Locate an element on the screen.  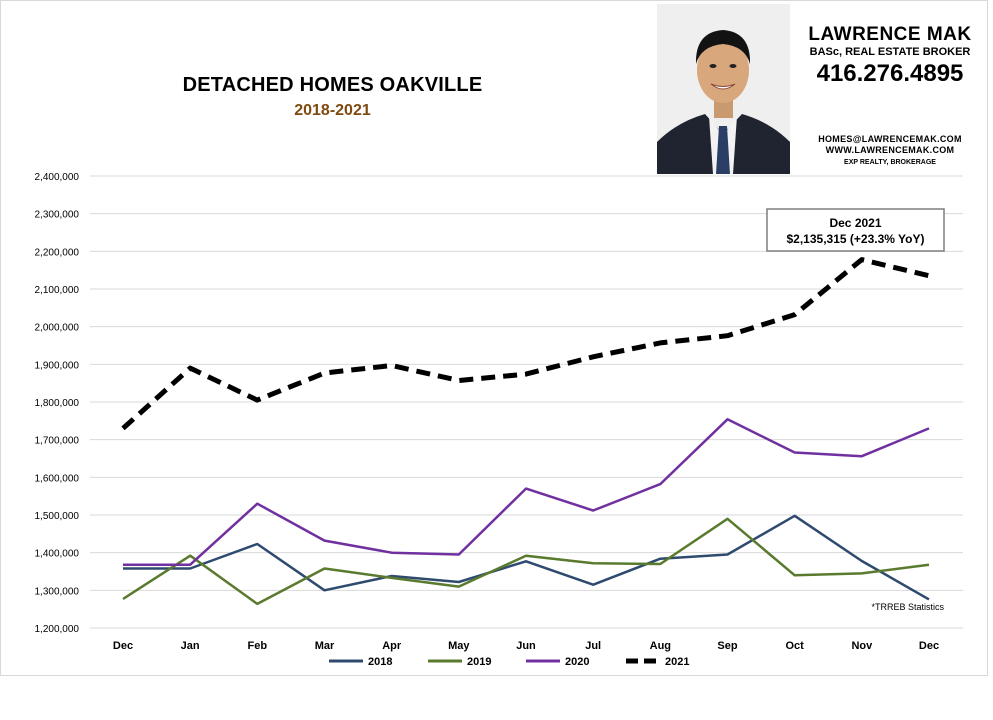
agent-photo is located at coordinates (723, 89).